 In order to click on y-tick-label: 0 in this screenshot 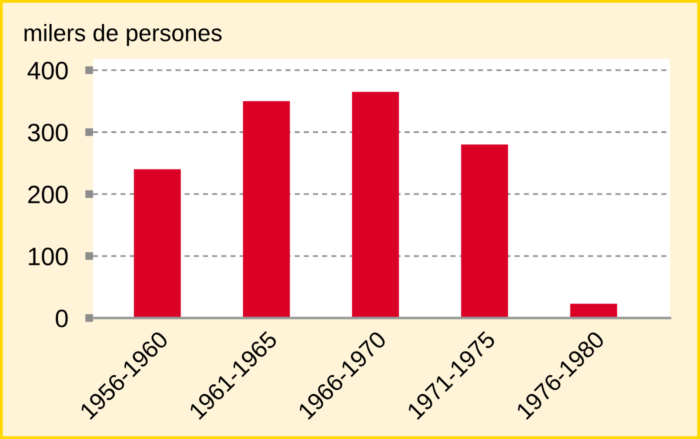, I will do `click(62, 319)`.